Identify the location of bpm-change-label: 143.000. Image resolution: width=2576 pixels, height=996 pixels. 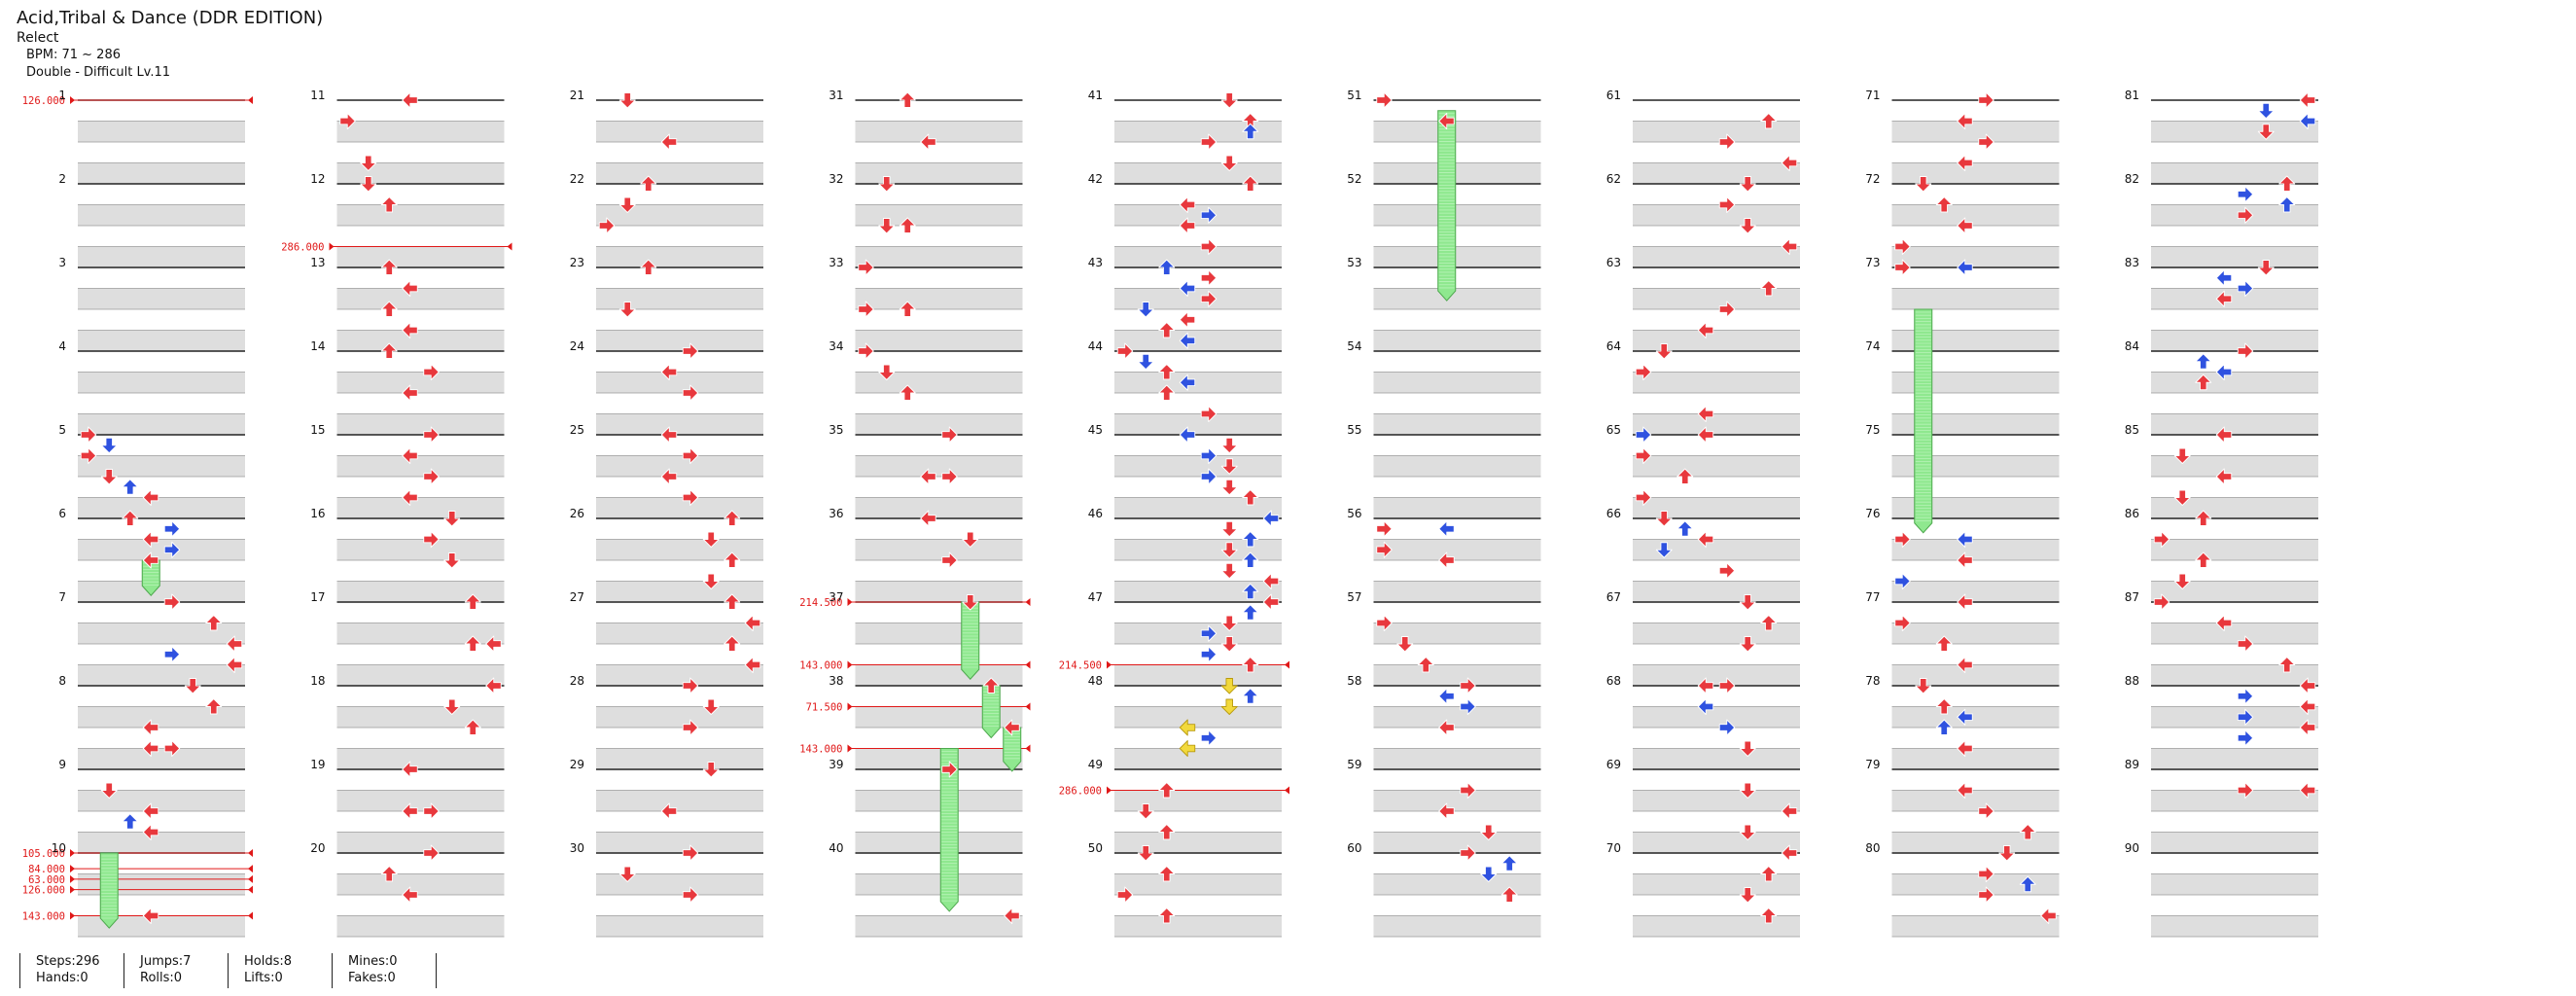
(44, 917).